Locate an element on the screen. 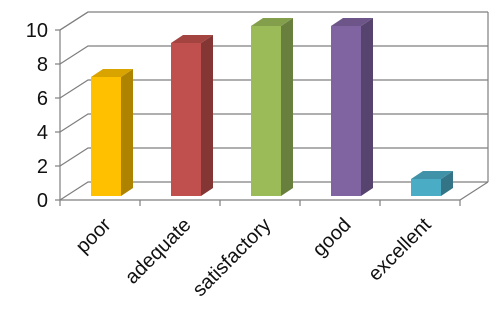 This screenshot has height=327, width=491. y-tick-label: 2 is located at coordinates (42, 167).